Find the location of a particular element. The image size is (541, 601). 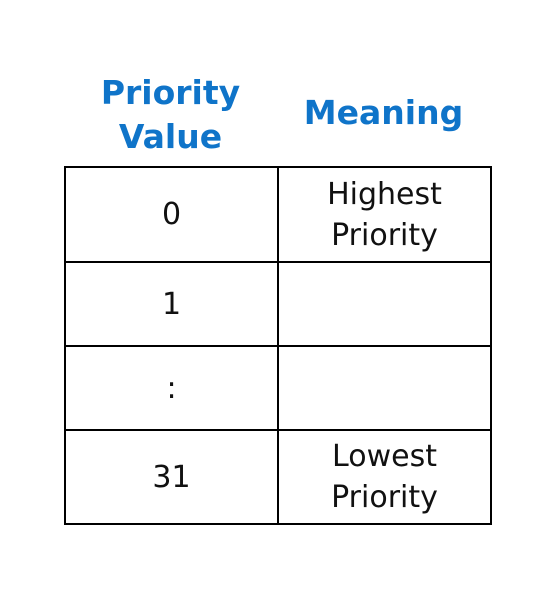

priority-value-cell: 31 is located at coordinates (171, 477).